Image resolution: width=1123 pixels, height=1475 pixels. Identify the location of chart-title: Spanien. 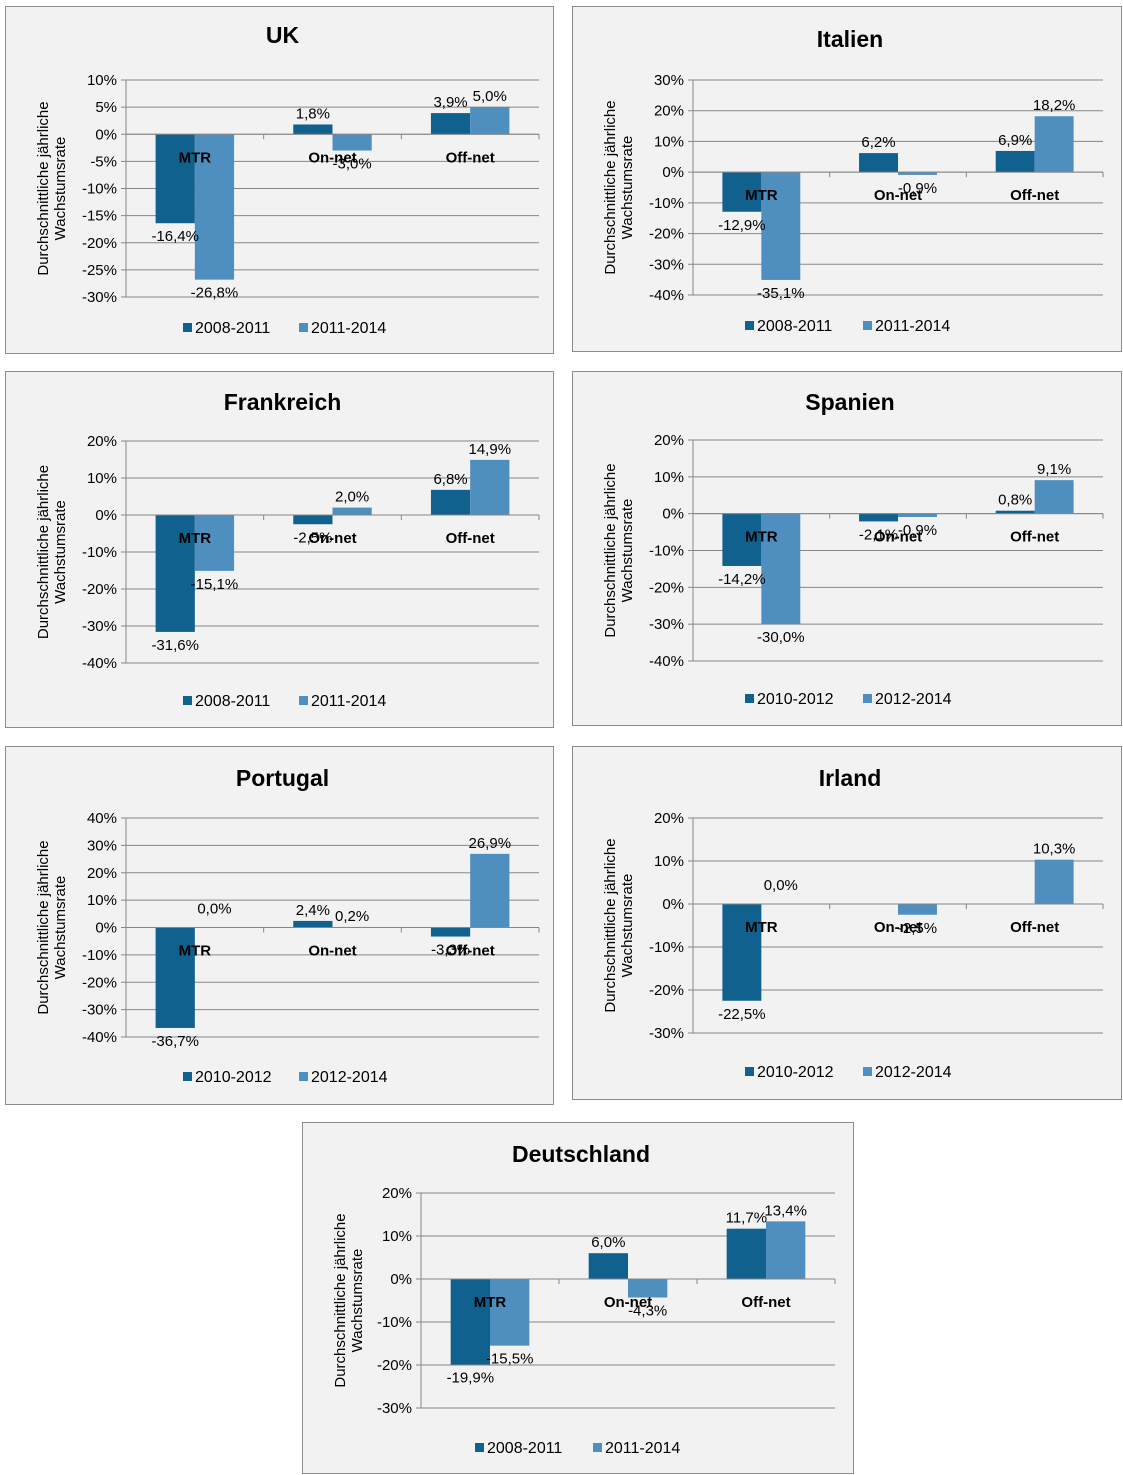
(849, 402).